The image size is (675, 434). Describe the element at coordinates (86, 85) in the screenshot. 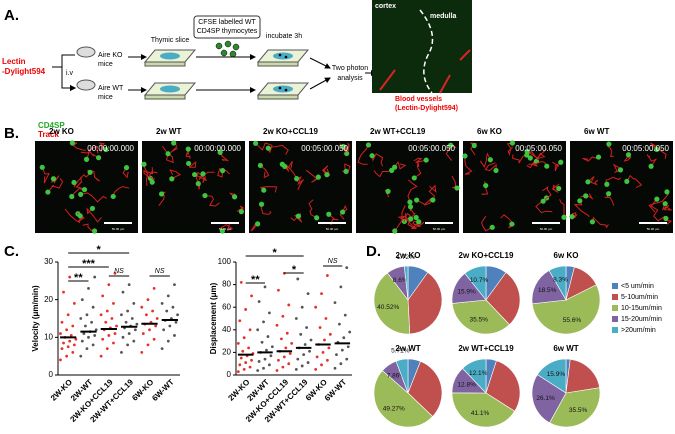

I see `mouse-icon` at that location.